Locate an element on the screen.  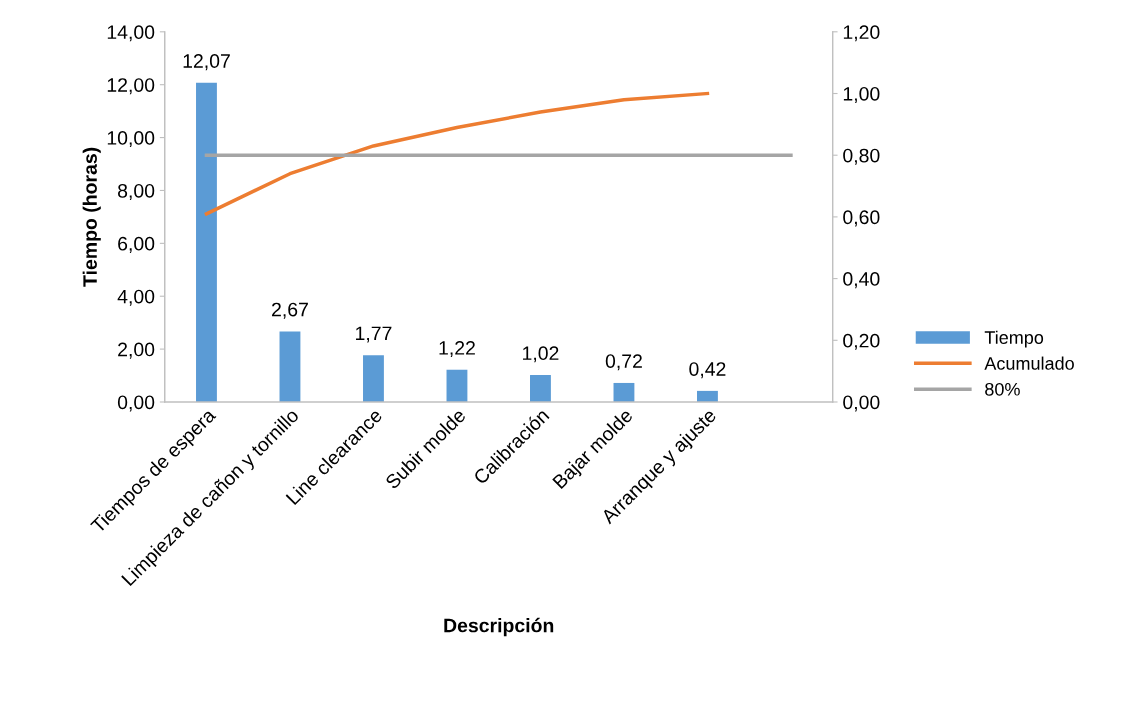
y-tick-label: 0,00 is located at coordinates (136, 403).